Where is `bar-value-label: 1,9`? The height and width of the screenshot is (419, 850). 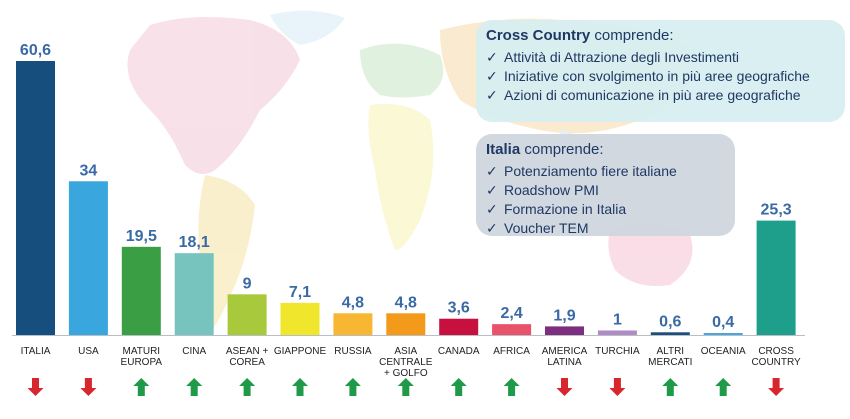 bar-value-label: 1,9 is located at coordinates (564, 315).